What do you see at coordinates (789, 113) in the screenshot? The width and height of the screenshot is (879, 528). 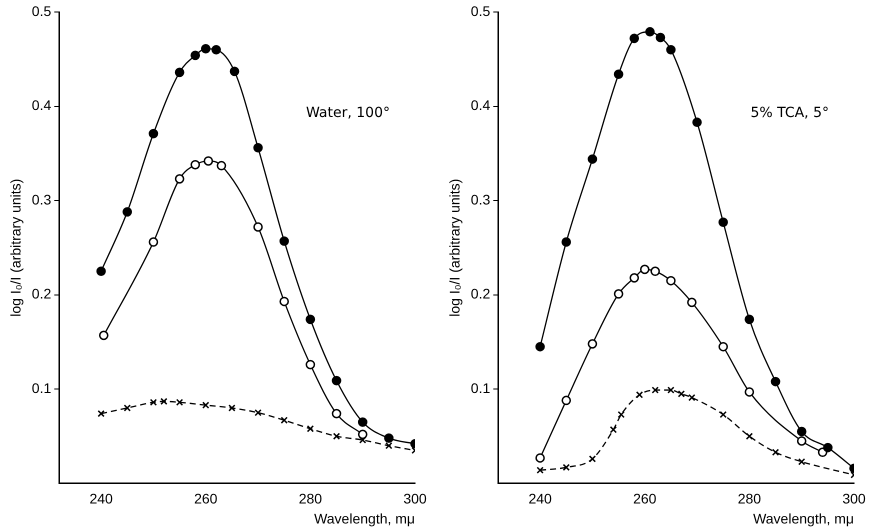 I see `annotation: 5% TCA, 5°` at bounding box center [789, 113].